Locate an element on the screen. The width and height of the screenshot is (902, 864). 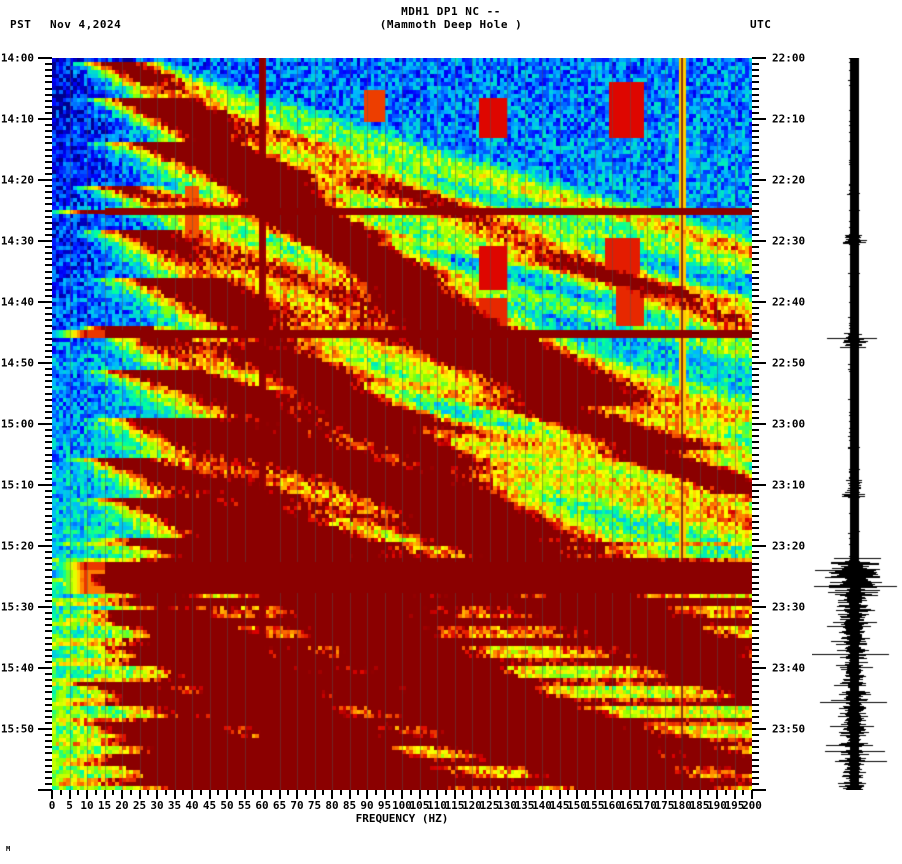
time-label-utc: 22:50 is located at coordinates (789, 363).